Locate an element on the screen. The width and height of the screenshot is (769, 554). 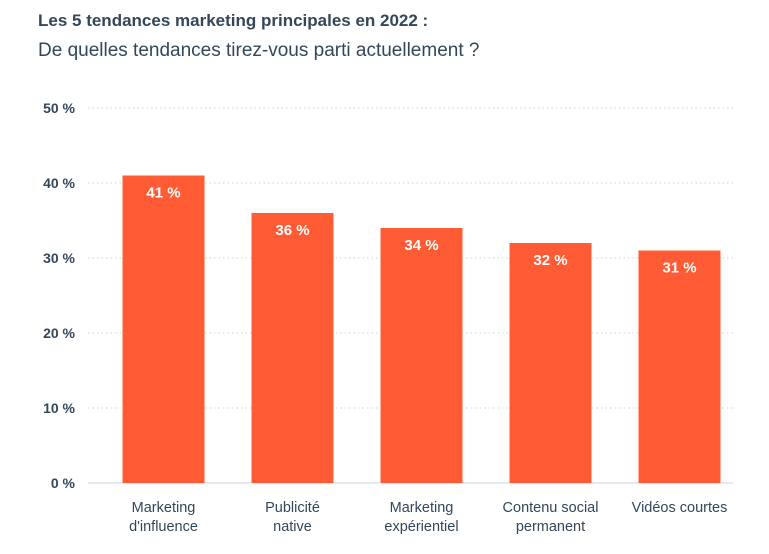
x-tick-label: Vidéos courtes is located at coordinates (680, 508).